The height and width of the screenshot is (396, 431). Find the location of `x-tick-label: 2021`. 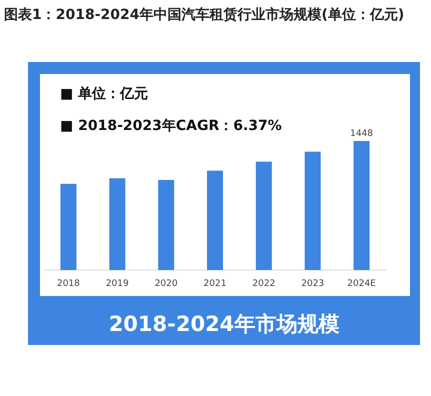

x-tick-label: 2021 is located at coordinates (215, 284).